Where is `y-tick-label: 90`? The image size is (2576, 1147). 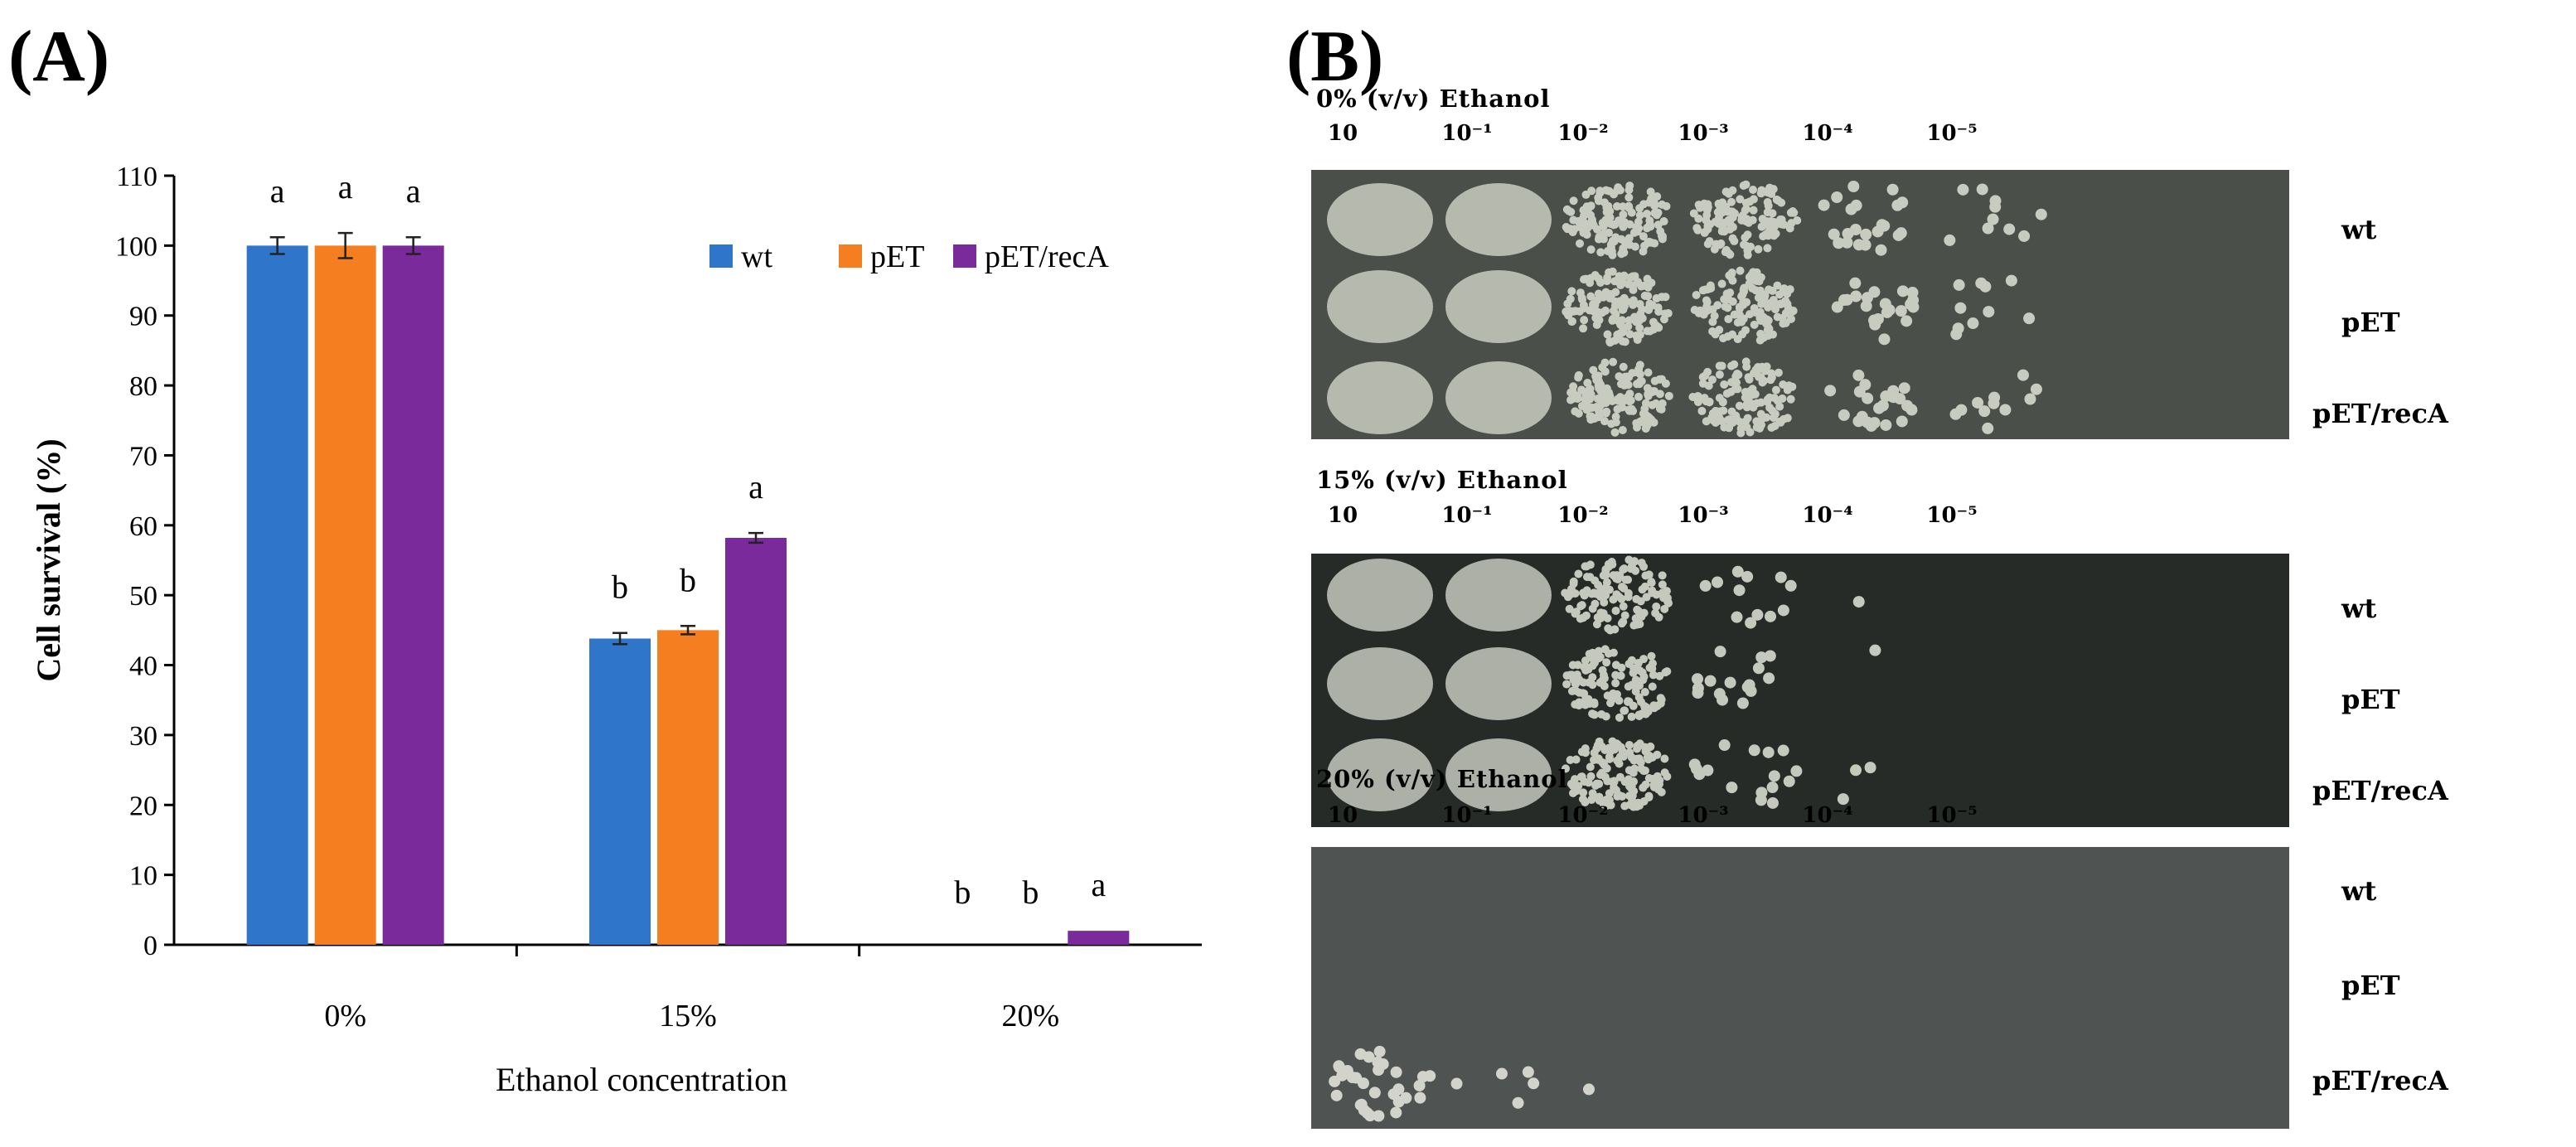
y-tick-label: 90 is located at coordinates (143, 317).